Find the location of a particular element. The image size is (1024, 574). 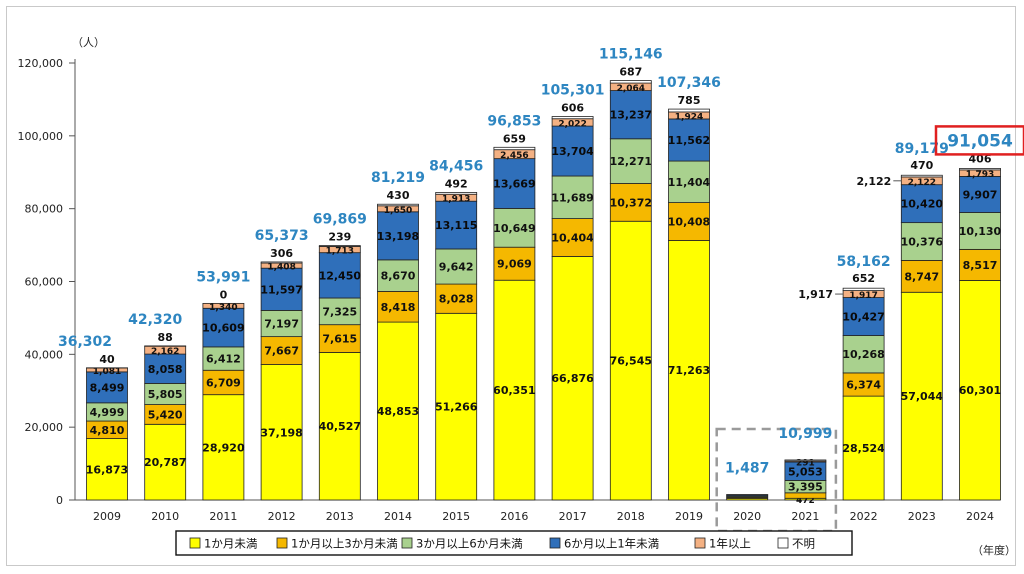

segment-data-label: 10,427 is located at coordinates (863, 317).